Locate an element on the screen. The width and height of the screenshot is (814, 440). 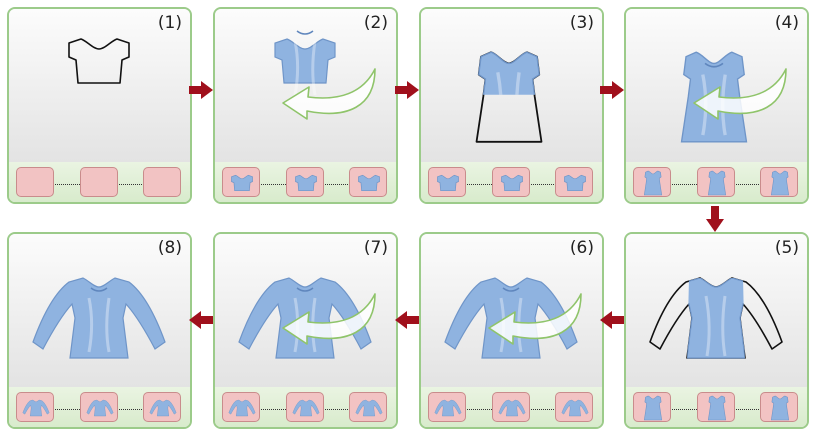
canvas: (6) is located at coordinates (511, 311).